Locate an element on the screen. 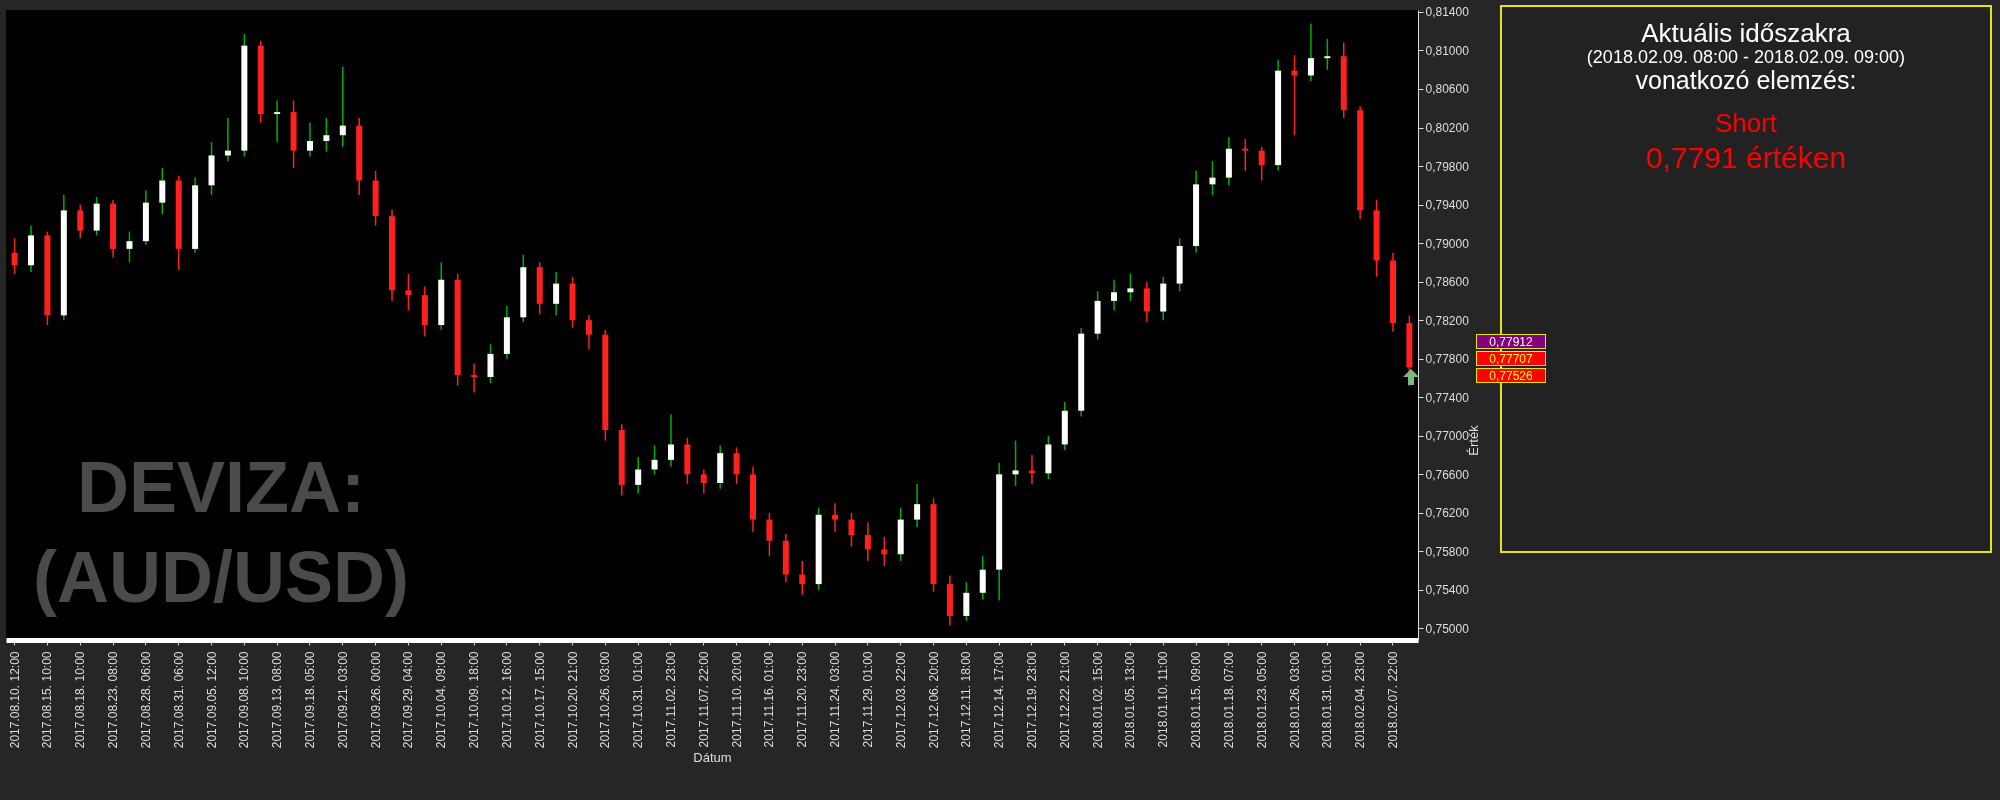 The image size is (2000, 800). x-tick-label: 2017.09.26. 00:00 is located at coordinates (375, 700).